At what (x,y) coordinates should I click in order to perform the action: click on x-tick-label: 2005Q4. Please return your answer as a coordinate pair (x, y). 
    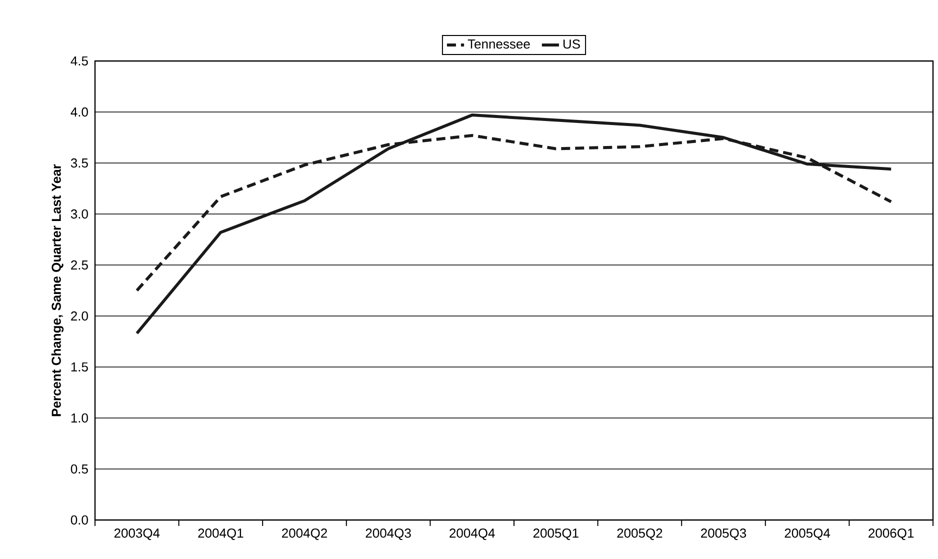
    Looking at the image, I should click on (807, 534).